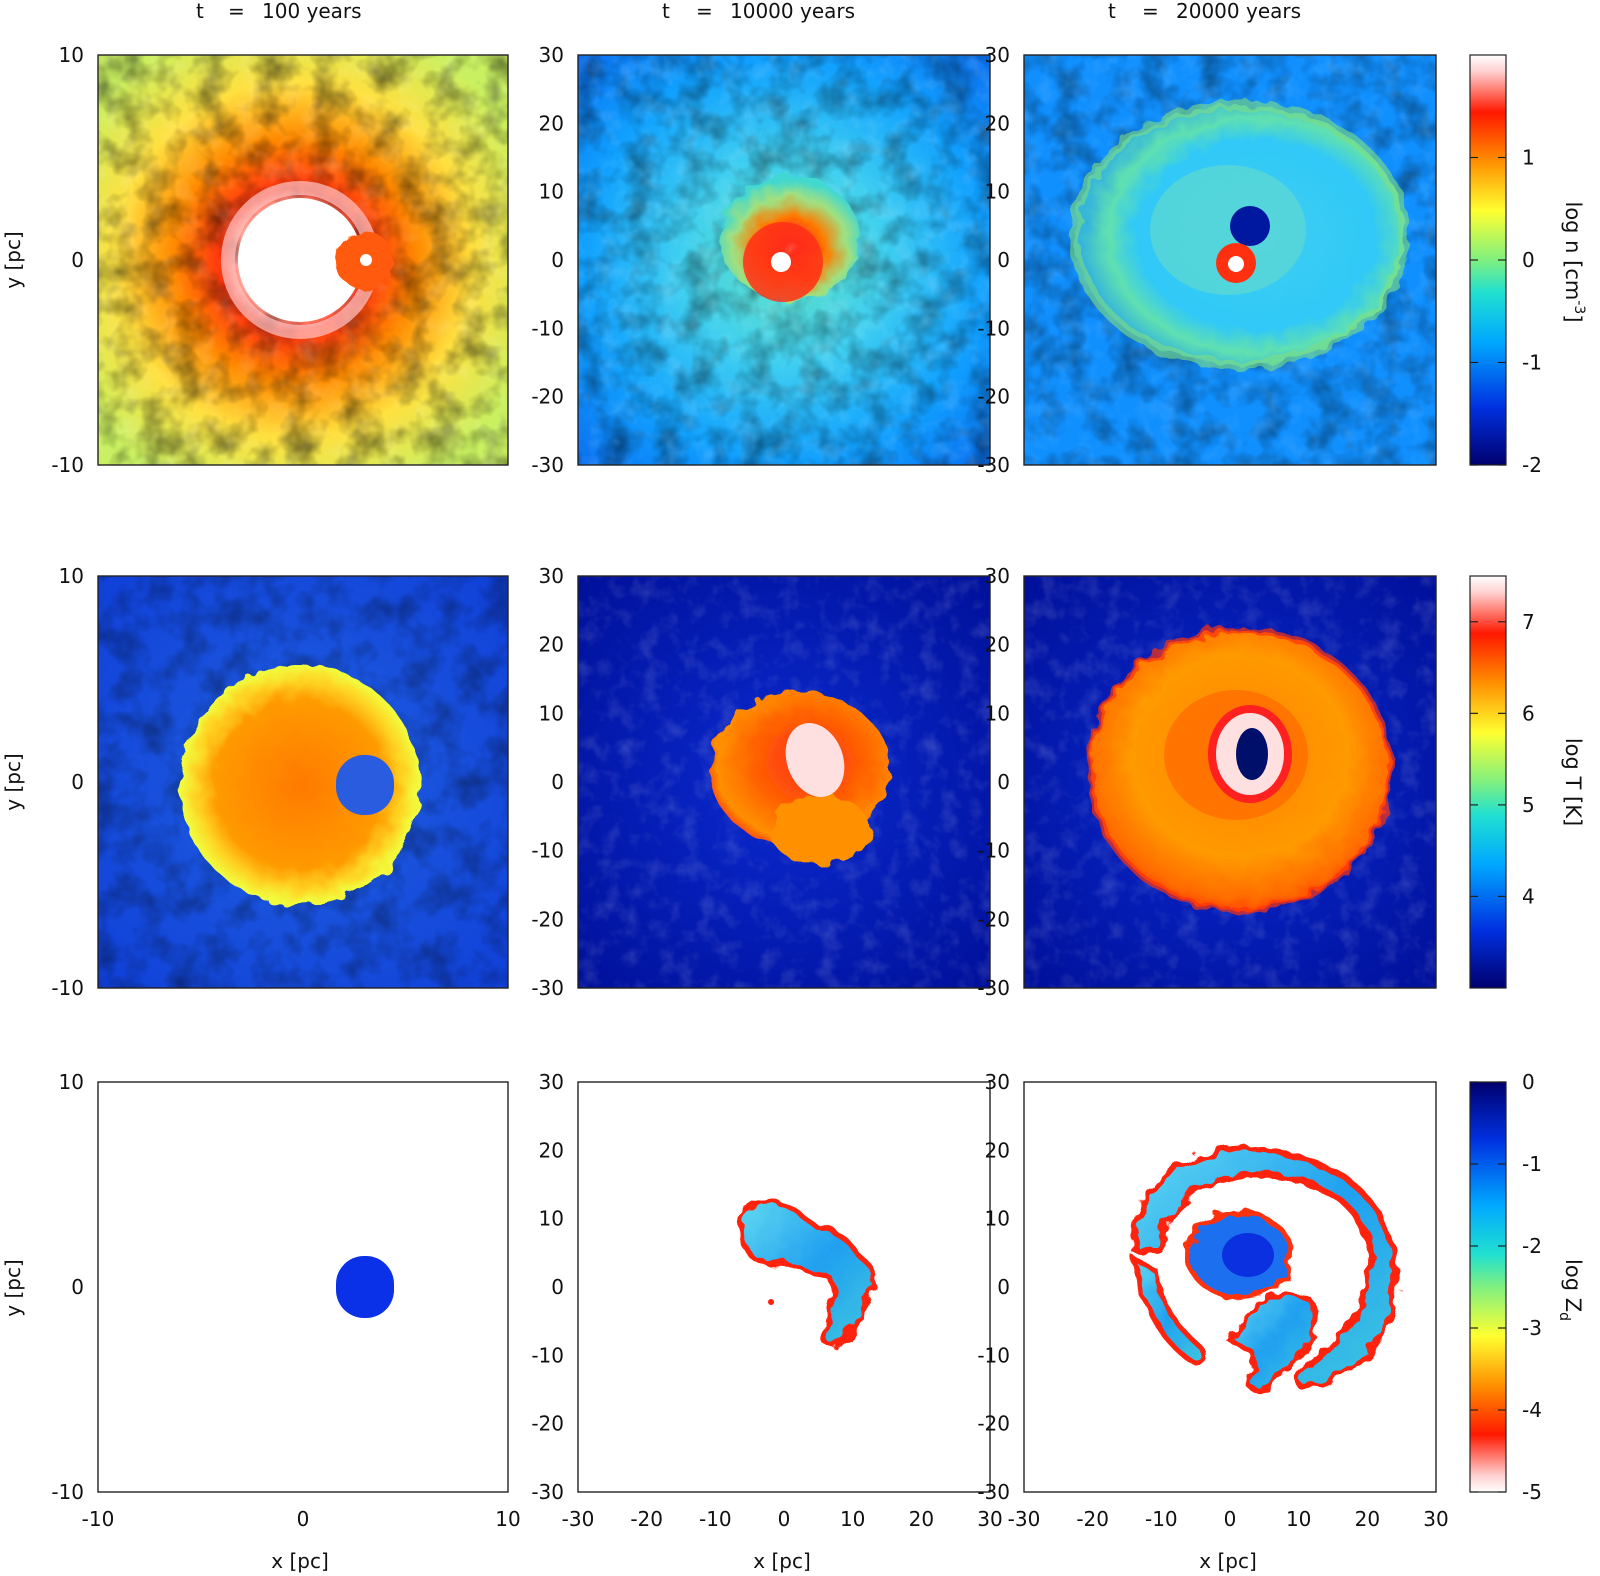 The height and width of the screenshot is (1576, 1600). I want to click on colorbar-3-tick-label: -5, so click(1532, 1492).